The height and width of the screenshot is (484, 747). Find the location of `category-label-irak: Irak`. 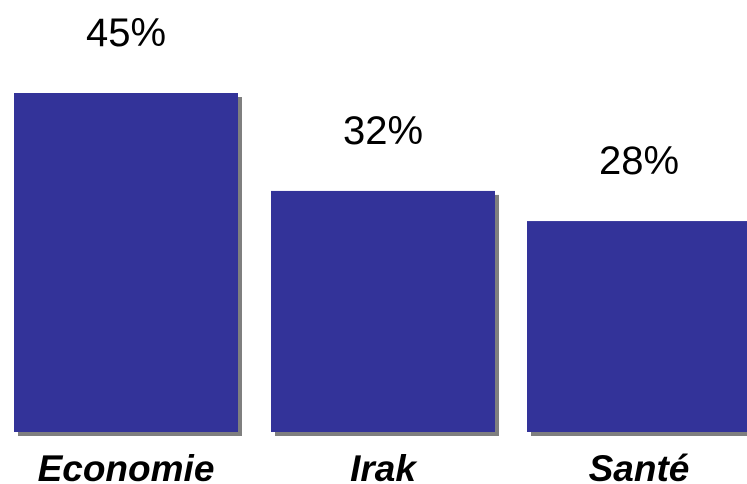

category-label-irak: Irak is located at coordinates (384, 466).